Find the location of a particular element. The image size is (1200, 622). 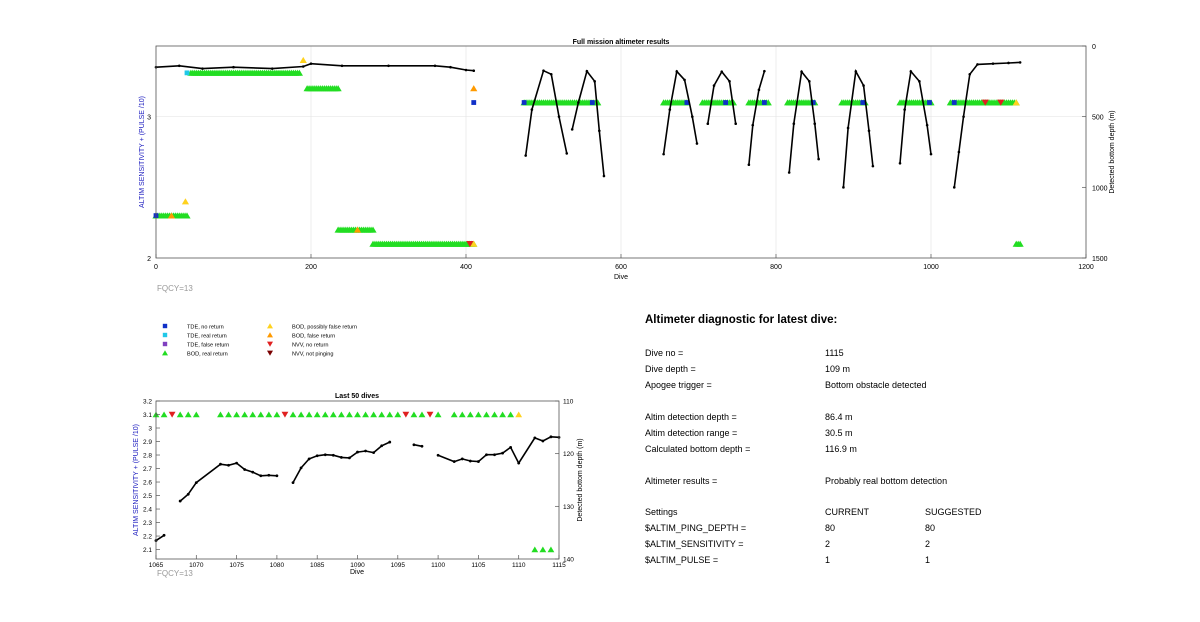

main-chart-x-tick-label: 0 is located at coordinates (156, 267).